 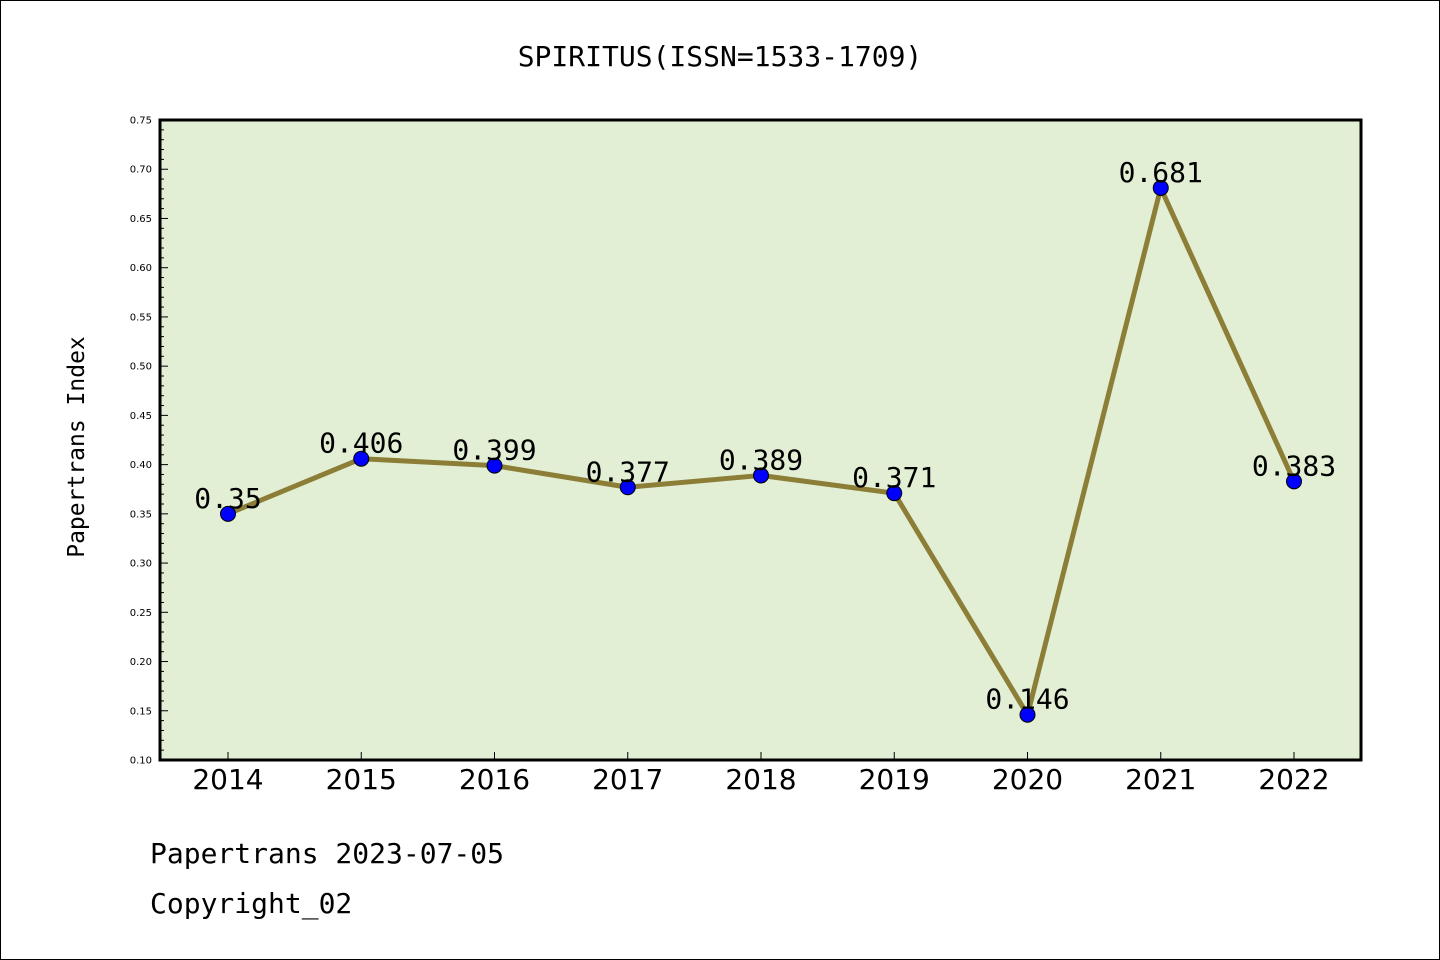 What do you see at coordinates (227, 779) in the screenshot?
I see `x-tick-label: 2014` at bounding box center [227, 779].